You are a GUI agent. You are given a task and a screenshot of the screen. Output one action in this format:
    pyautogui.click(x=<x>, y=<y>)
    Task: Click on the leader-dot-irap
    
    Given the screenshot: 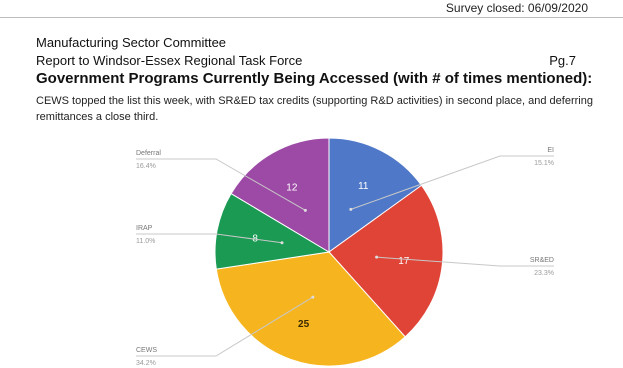 What is the action you would take?
    pyautogui.click(x=282, y=243)
    